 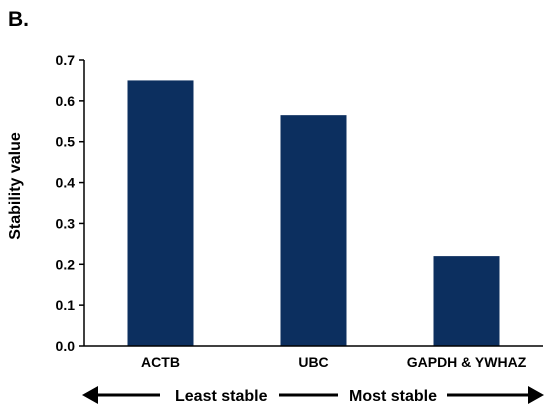 What do you see at coordinates (313, 362) in the screenshot?
I see `x-tick-label: UBC` at bounding box center [313, 362].